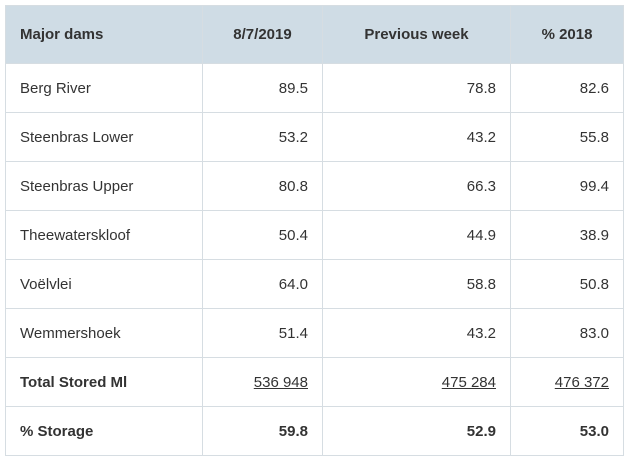  I want to click on total-link: 536 948, so click(280, 382).